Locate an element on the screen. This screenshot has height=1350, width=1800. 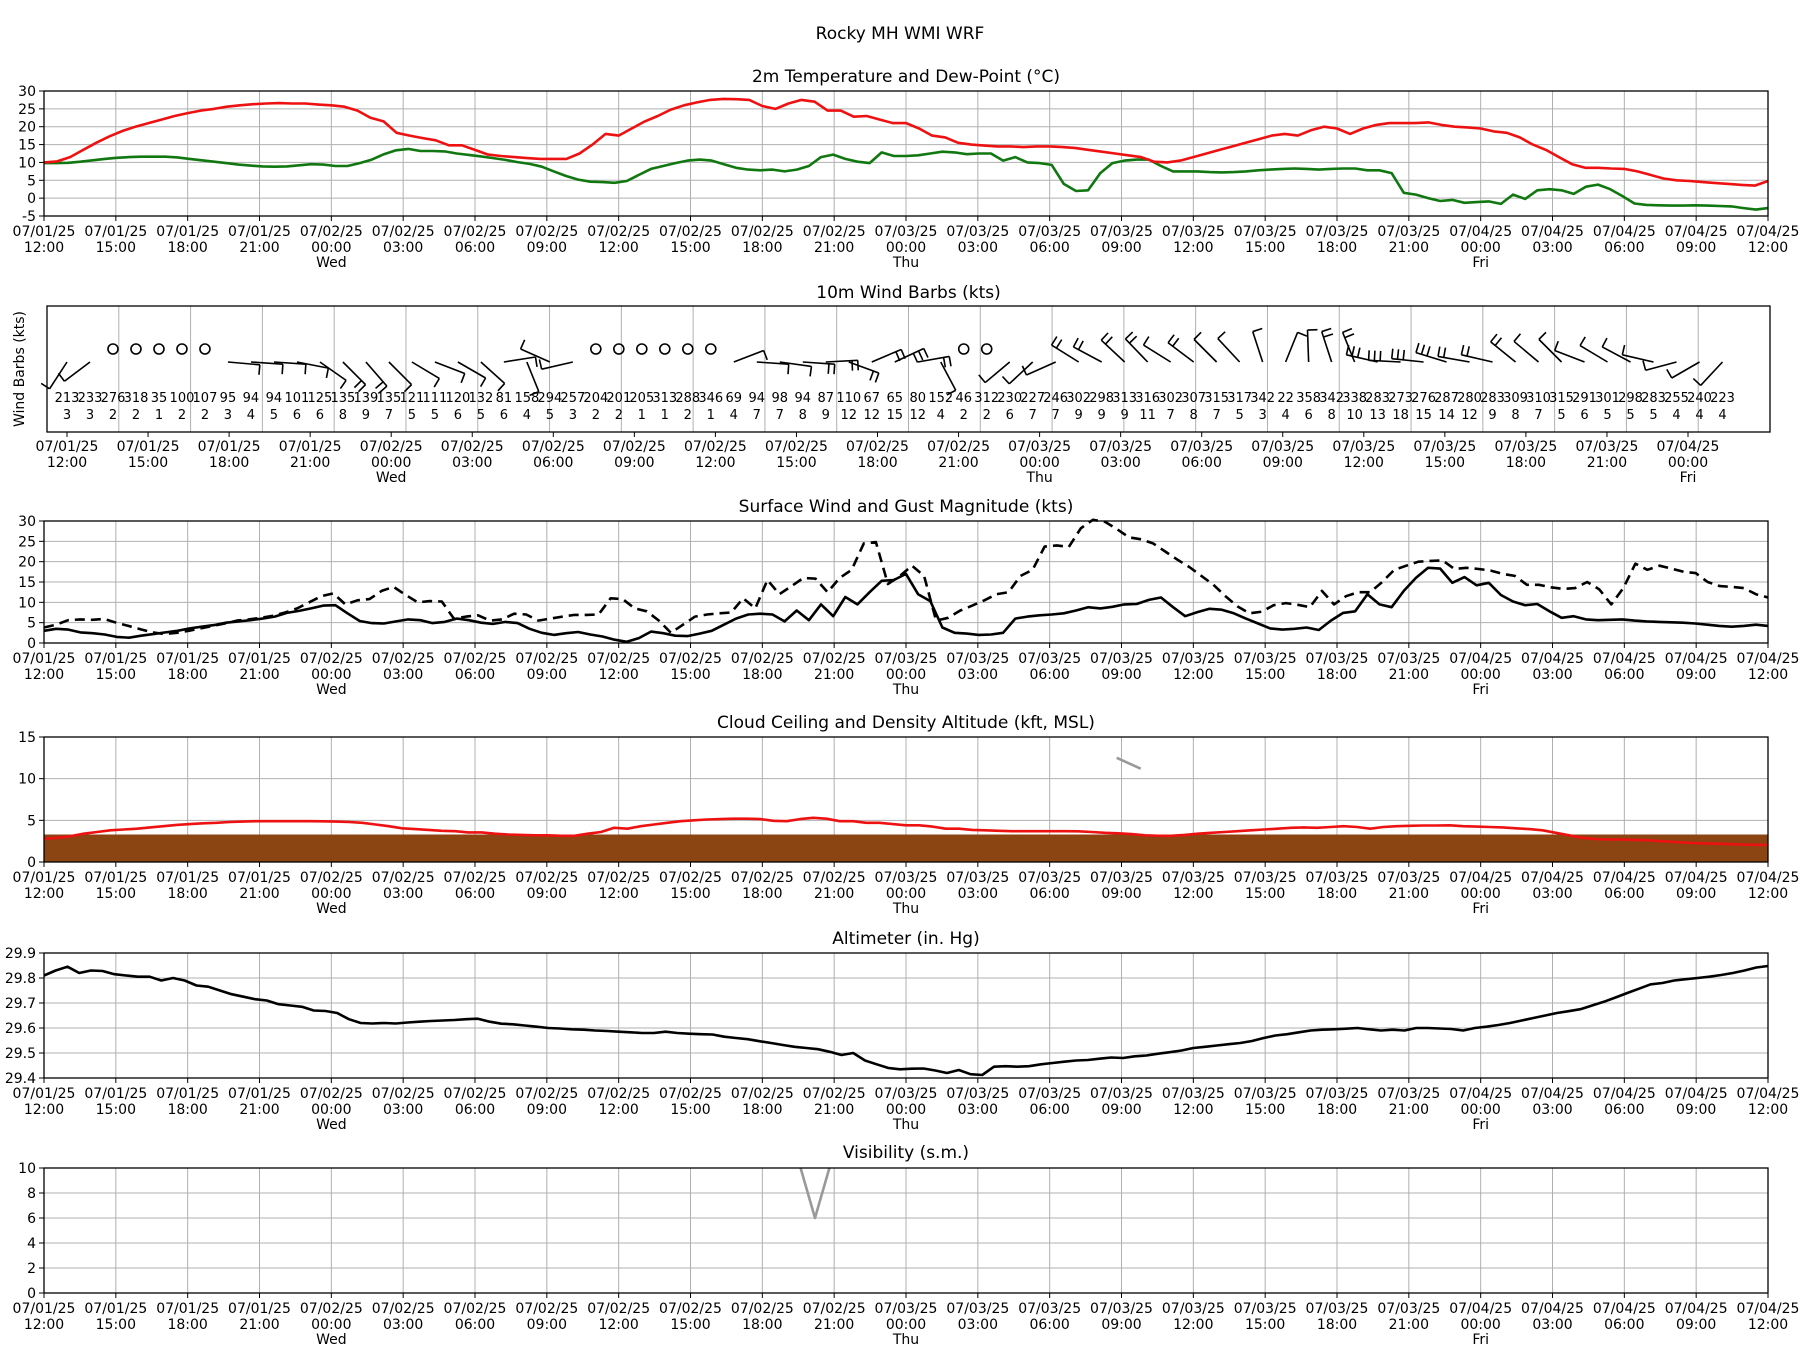
barb-direction-label: 121 is located at coordinates (411, 398).